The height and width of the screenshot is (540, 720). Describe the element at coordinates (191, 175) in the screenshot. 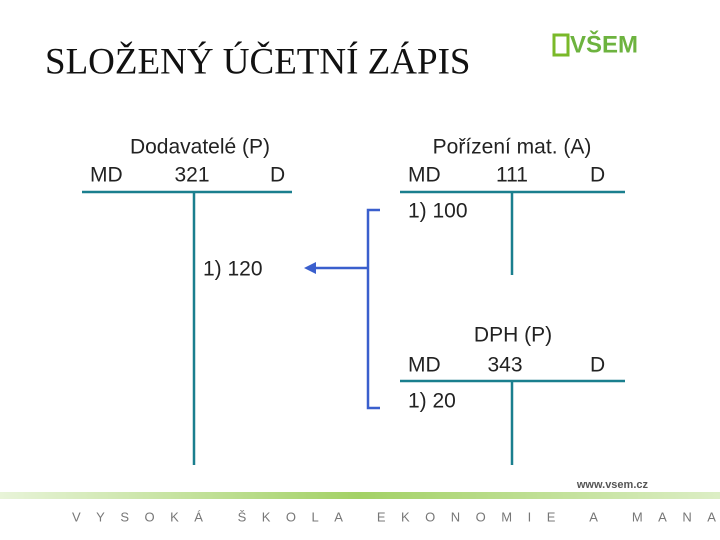

I see `account-number: 321` at that location.